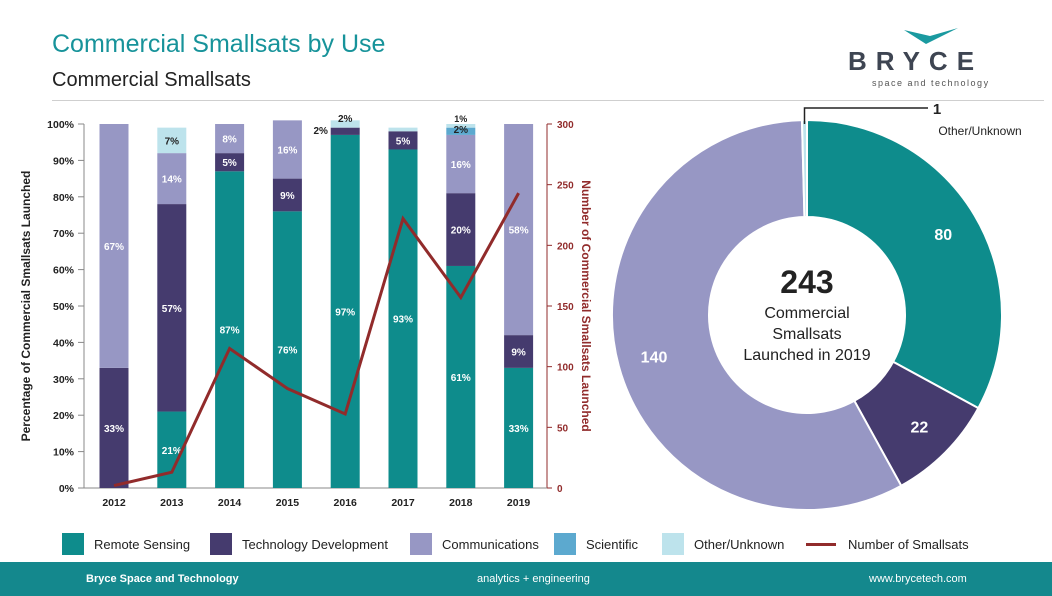 The width and height of the screenshot is (1052, 596). Describe the element at coordinates (403, 503) in the screenshot. I see `x-tick-label: 2017` at that location.